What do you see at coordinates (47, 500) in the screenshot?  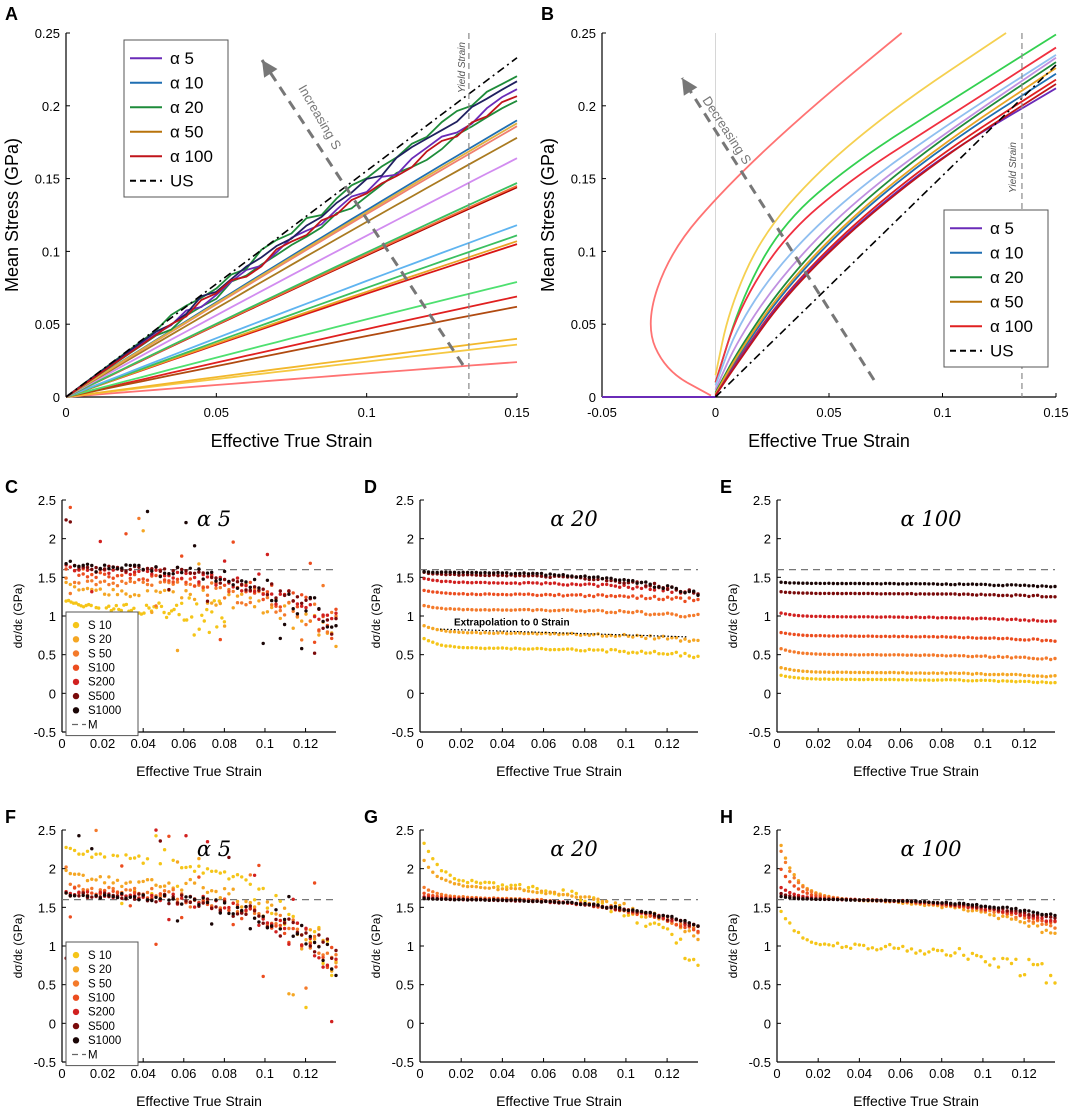 I see `y-tick-label: 2.5` at bounding box center [47, 500].